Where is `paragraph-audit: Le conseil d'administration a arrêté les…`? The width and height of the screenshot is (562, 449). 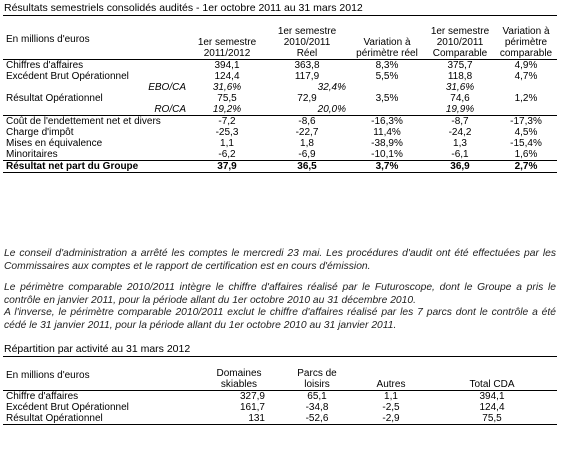
paragraph-audit: Le conseil d'administration a arrêté les… is located at coordinates (280, 260).